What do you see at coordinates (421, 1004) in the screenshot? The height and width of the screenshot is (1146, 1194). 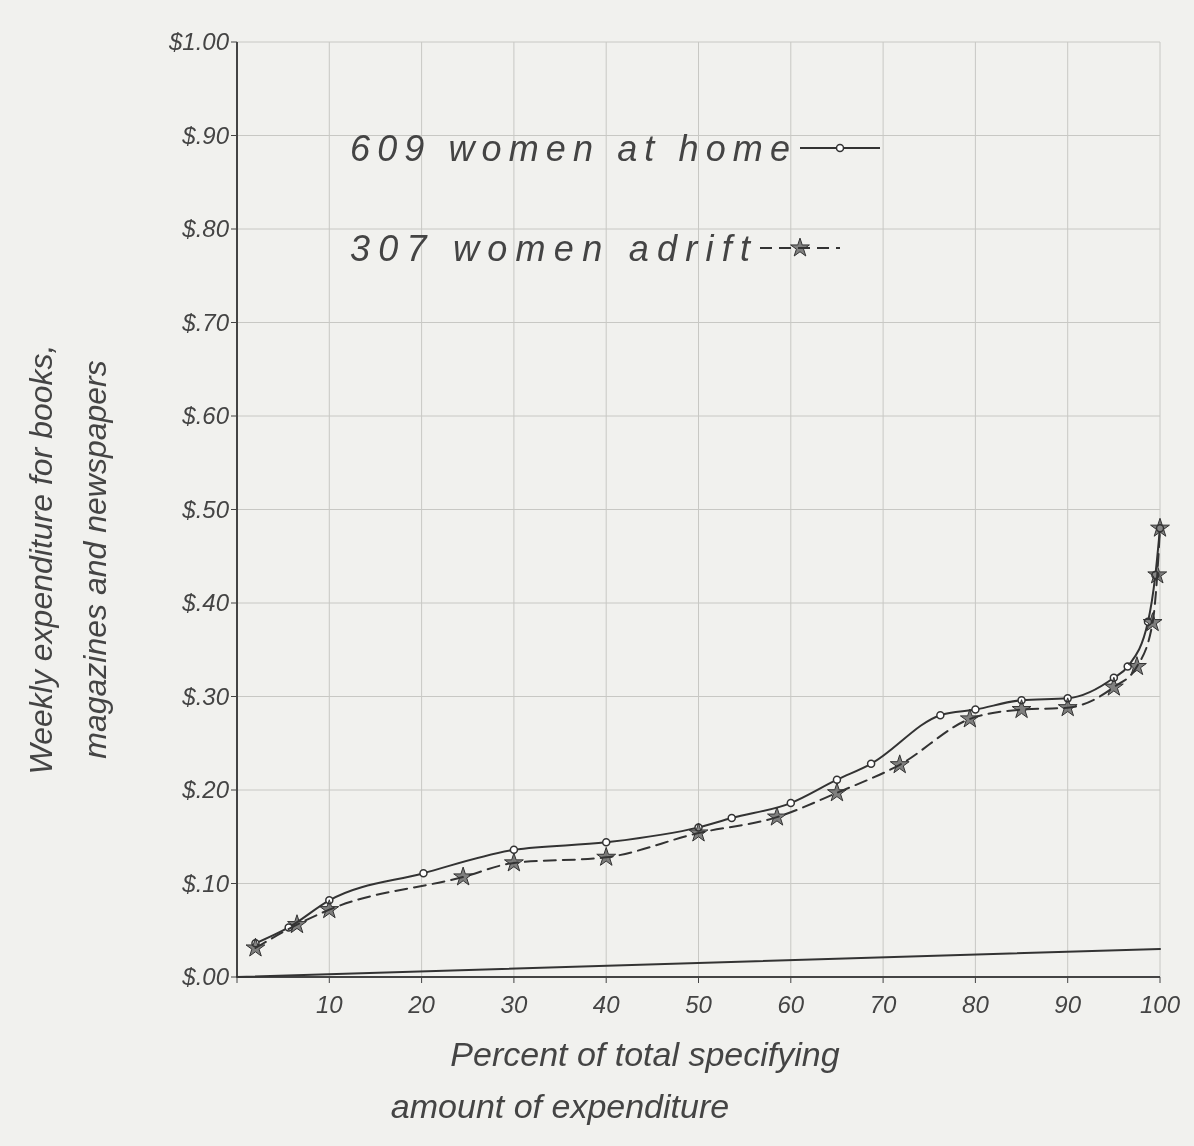 I see `x-tick-label: 20` at bounding box center [421, 1004].